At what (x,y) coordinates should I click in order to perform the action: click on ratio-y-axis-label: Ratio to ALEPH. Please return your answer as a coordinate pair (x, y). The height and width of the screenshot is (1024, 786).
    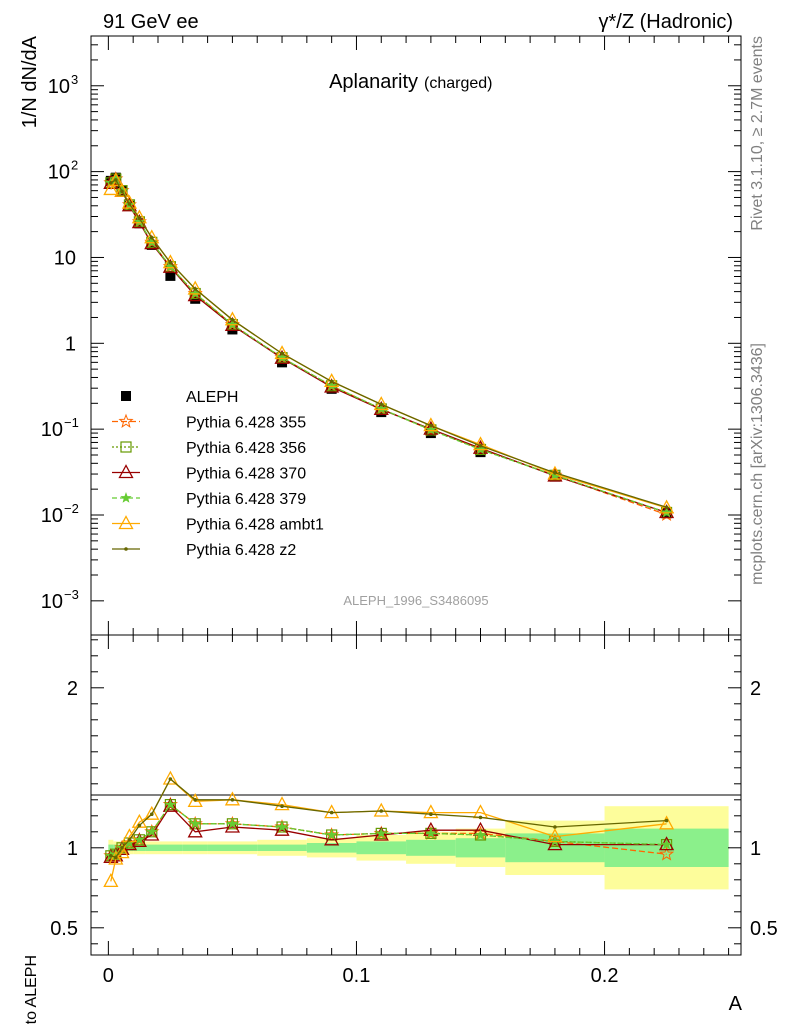
    Looking at the image, I should click on (31, 989).